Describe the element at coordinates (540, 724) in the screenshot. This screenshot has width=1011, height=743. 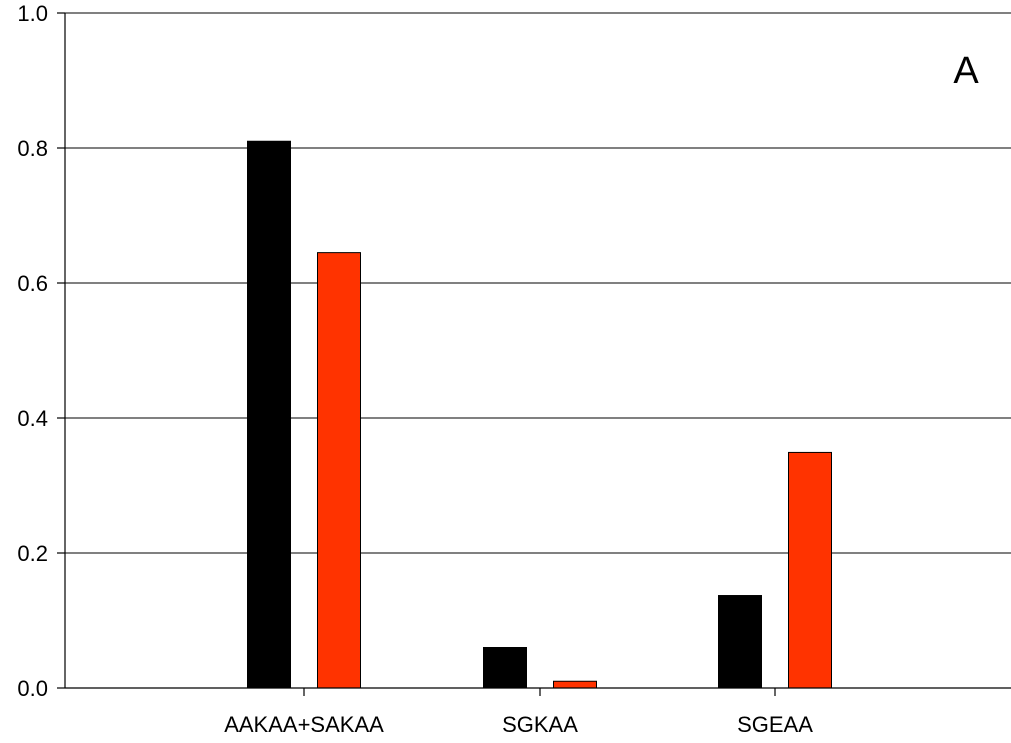
I see `x-tick-label: SGKAA` at that location.